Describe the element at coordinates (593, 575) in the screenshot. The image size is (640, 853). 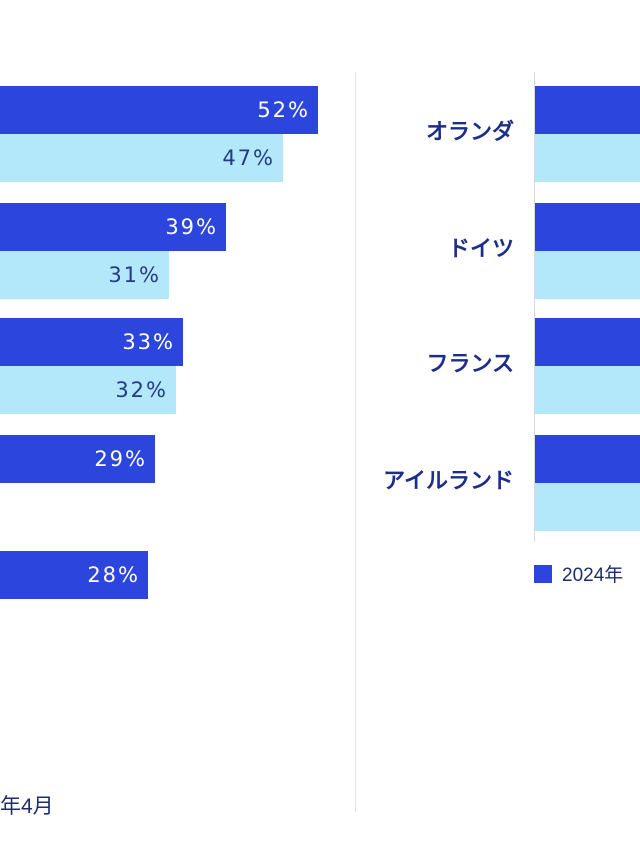
I see `legend-label-2024: 2024年` at that location.